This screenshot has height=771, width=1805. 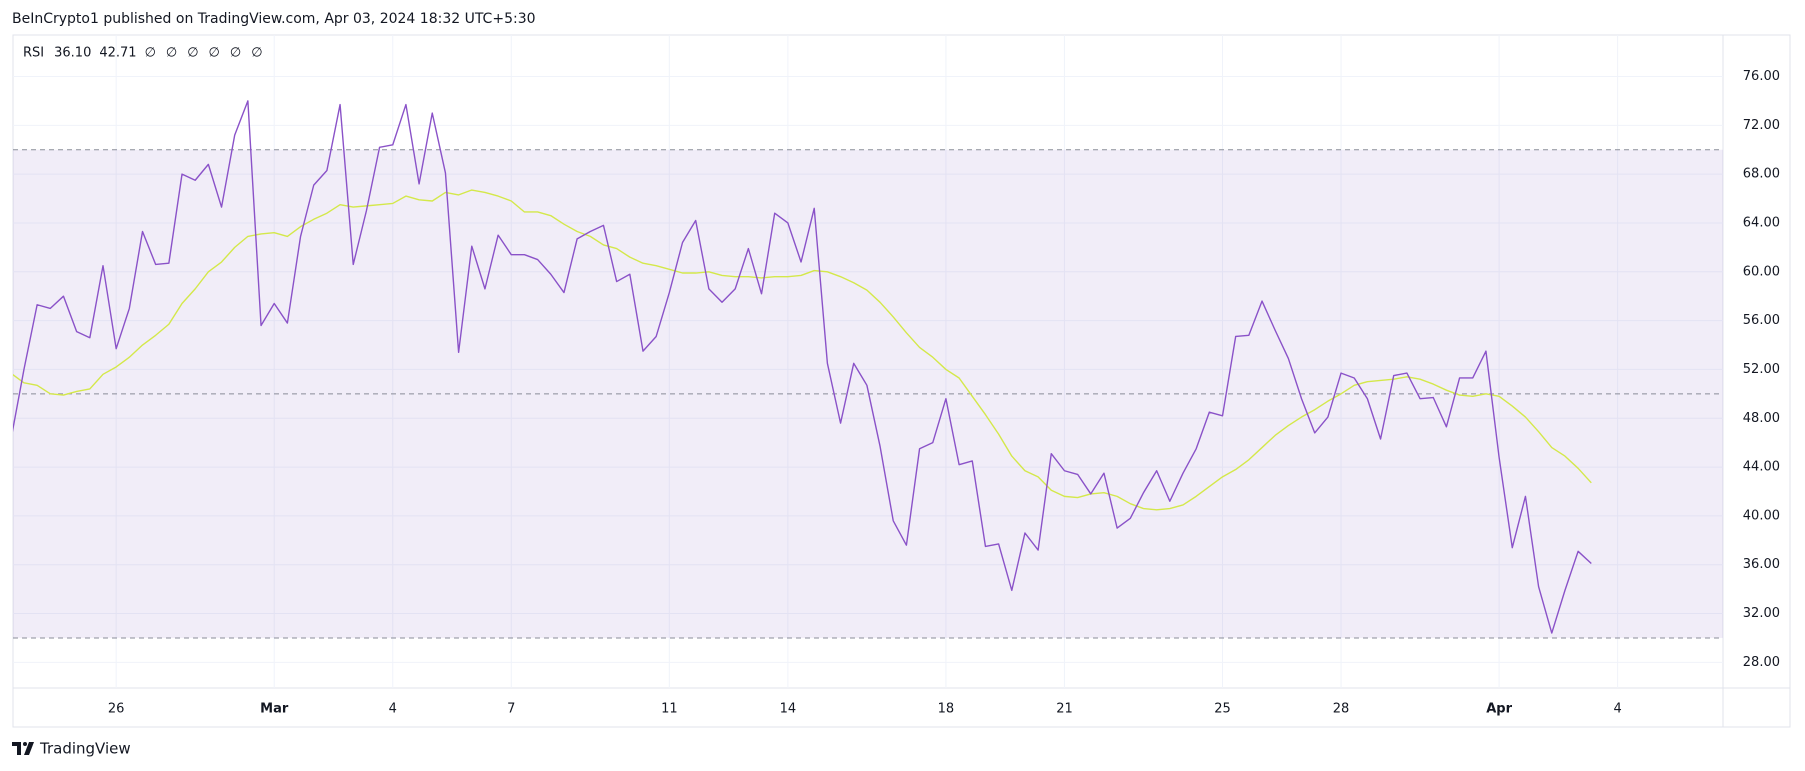 I want to click on y-tick-label: 44.00, so click(x=1761, y=467).